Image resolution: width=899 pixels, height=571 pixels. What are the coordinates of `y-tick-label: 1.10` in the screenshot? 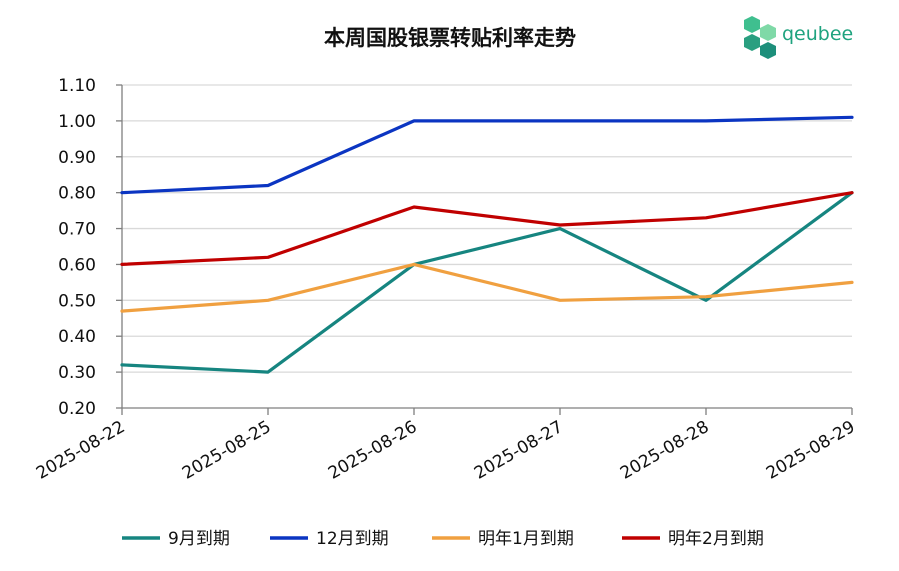 It's located at (77, 86).